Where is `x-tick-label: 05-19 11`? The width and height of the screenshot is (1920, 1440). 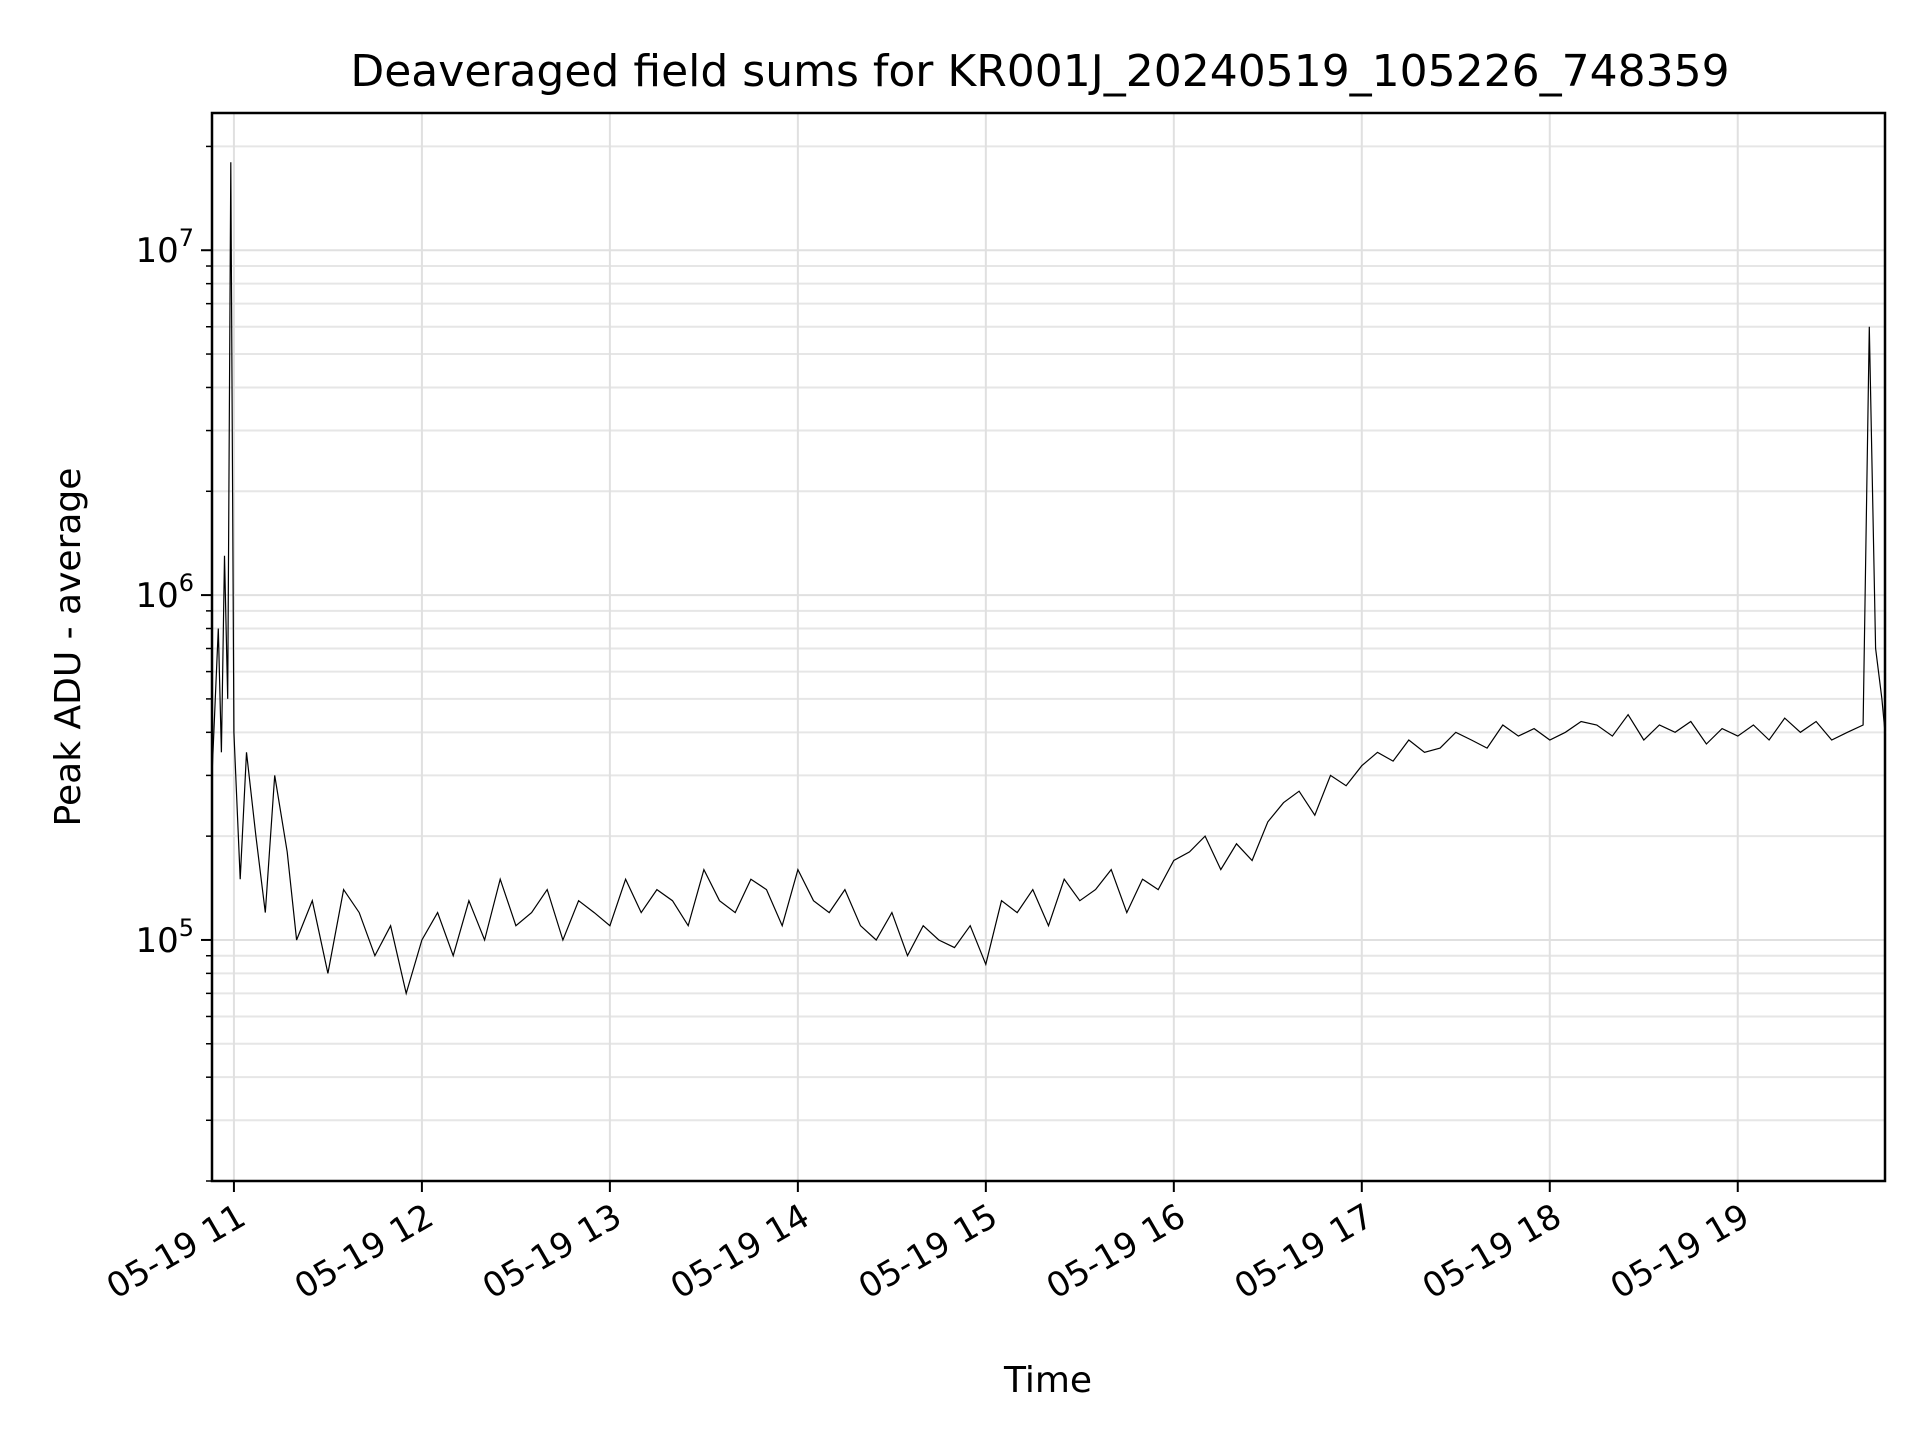 x-tick-label: 05-19 11 is located at coordinates (176, 1251).